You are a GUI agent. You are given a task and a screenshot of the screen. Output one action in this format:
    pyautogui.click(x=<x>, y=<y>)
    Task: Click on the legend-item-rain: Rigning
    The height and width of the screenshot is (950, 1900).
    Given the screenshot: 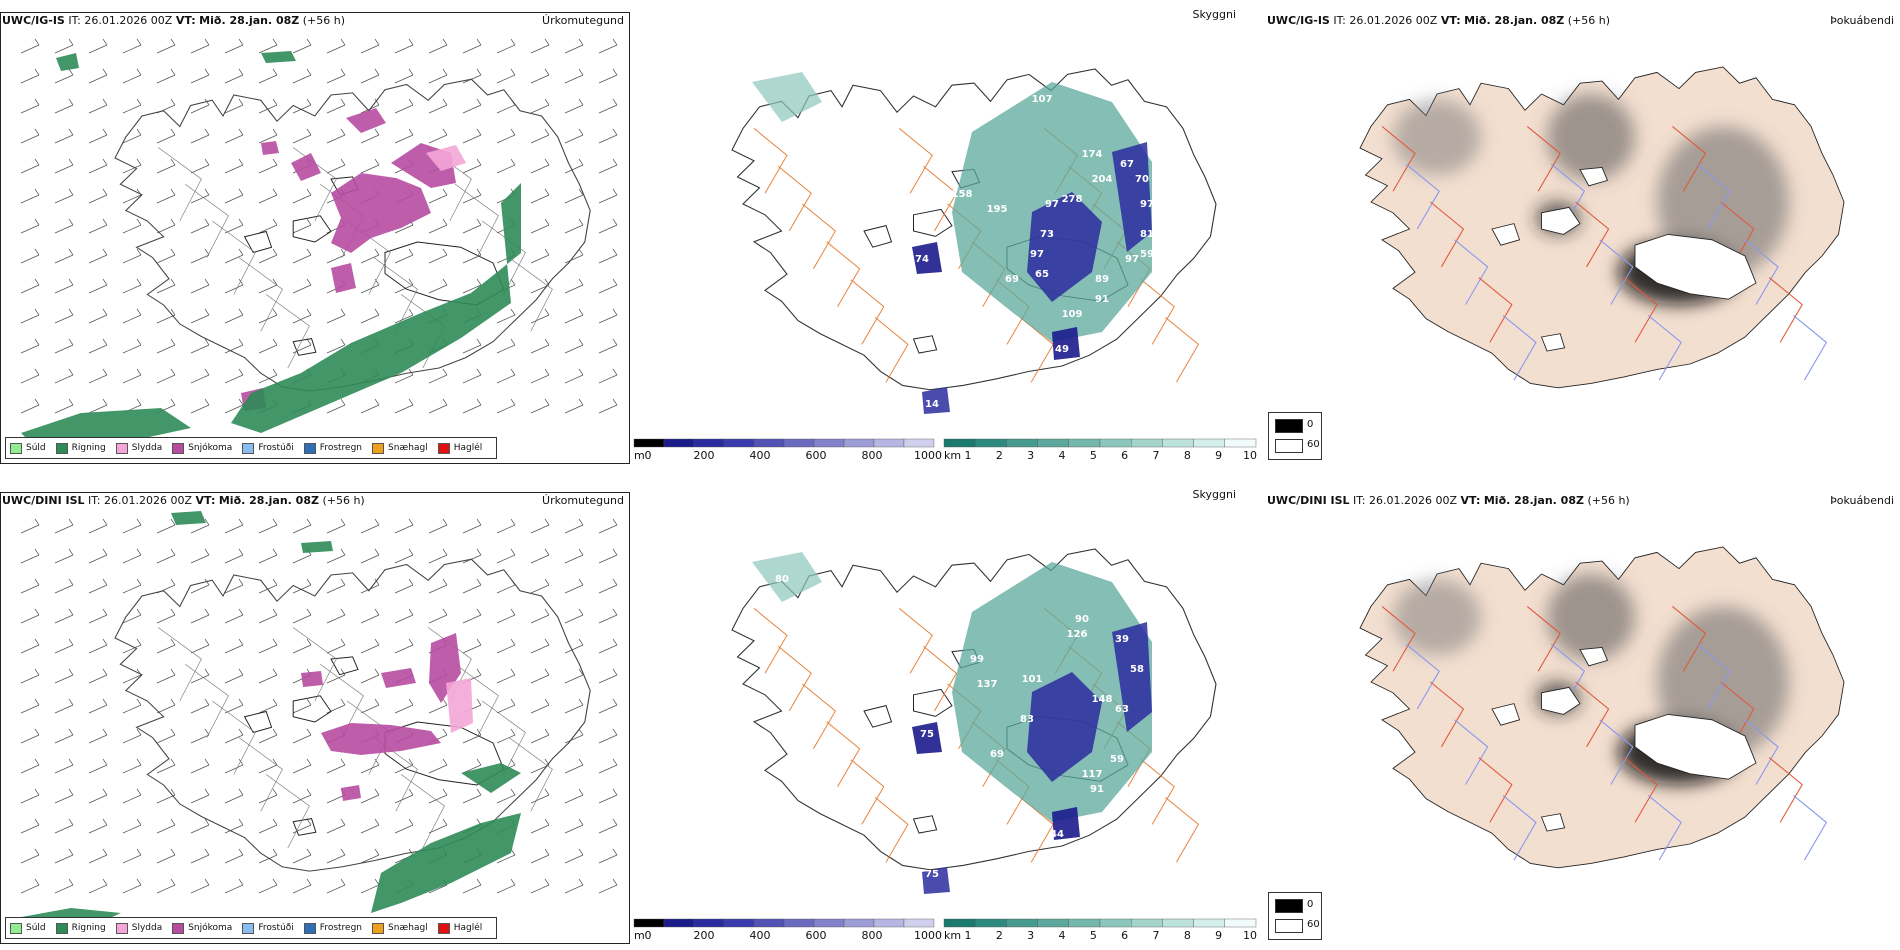 What is the action you would take?
    pyautogui.click(x=80, y=928)
    